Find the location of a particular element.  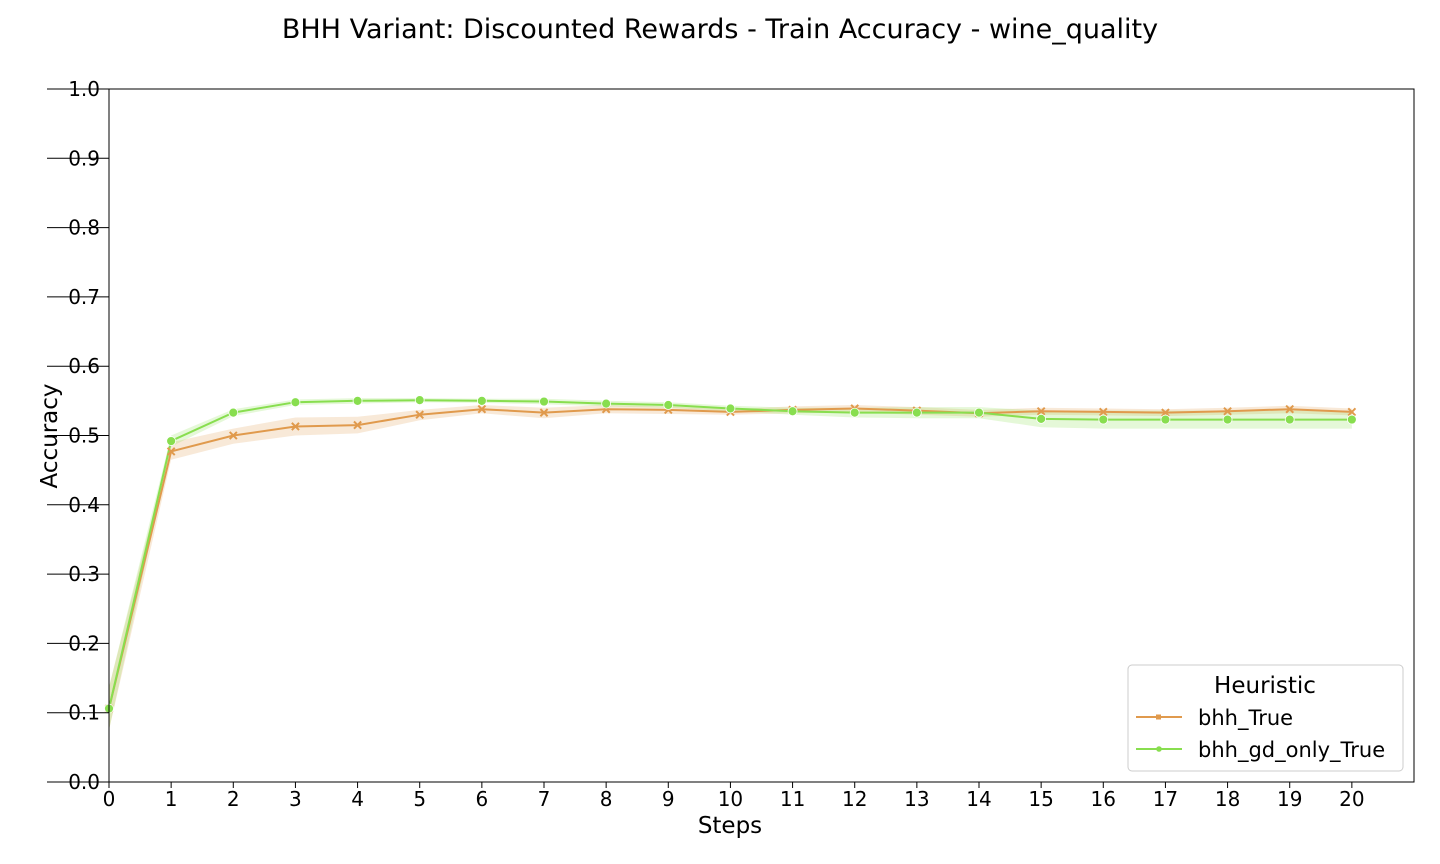

x-tick-label: 19 is located at coordinates (1289, 799).